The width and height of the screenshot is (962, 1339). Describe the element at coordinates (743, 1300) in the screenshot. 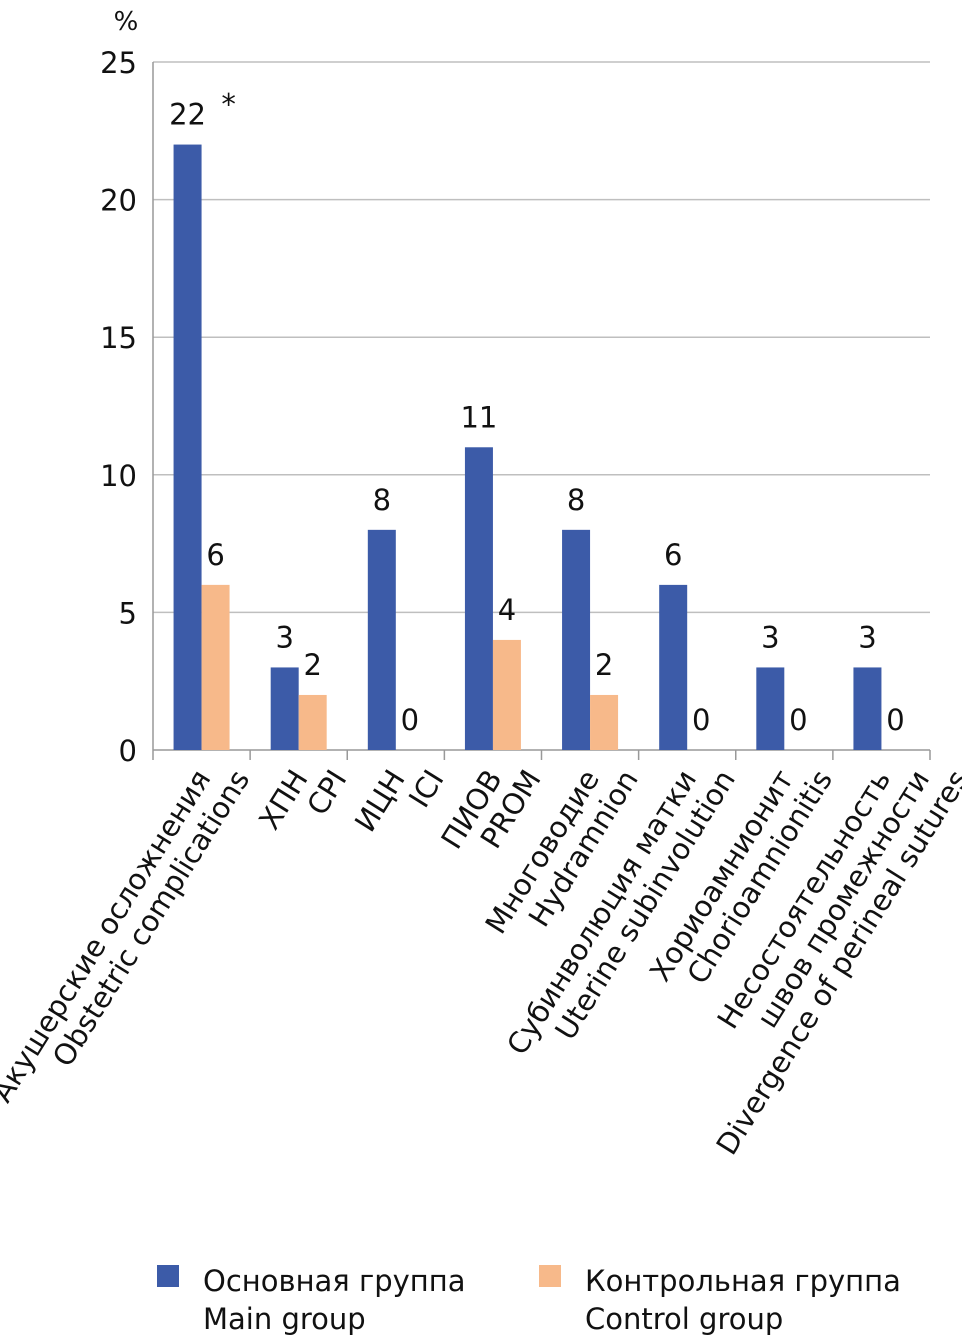

I see `legend-label-control: Контрольная группа Control group` at that location.